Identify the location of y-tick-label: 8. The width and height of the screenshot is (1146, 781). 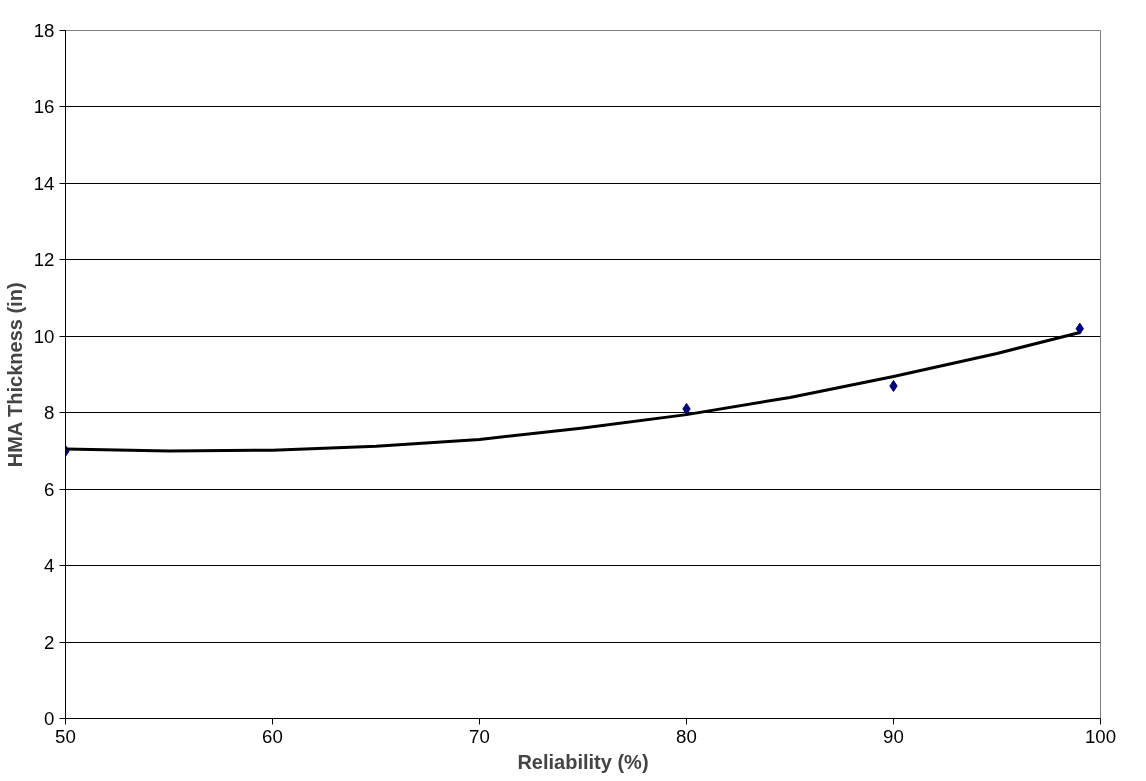
(49, 413).